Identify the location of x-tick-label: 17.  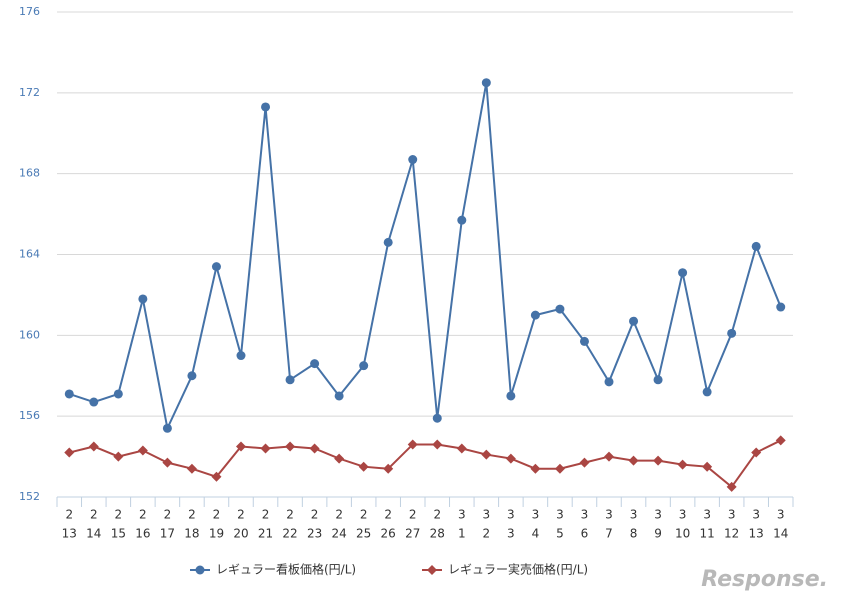
(167, 534).